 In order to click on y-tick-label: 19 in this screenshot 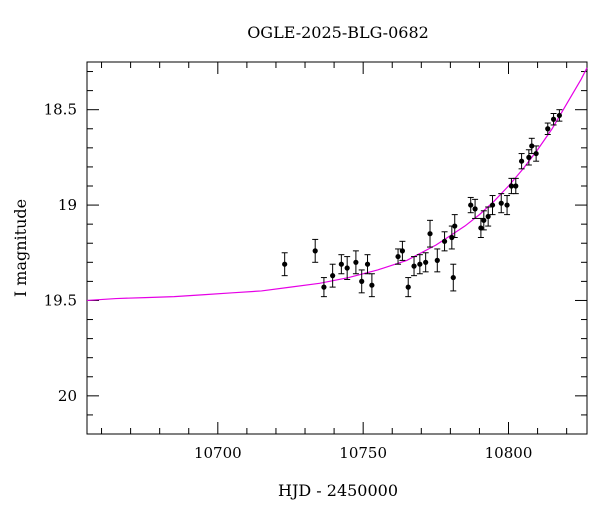, I will do `click(67, 205)`.